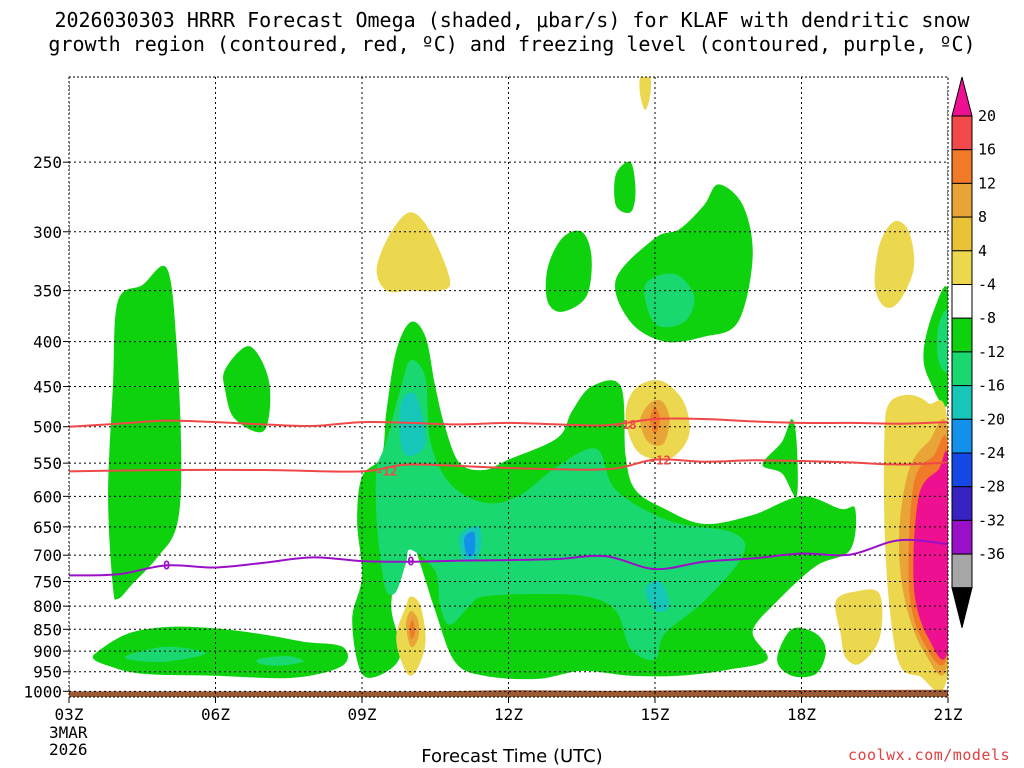  What do you see at coordinates (982, 251) in the screenshot?
I see `colorbar-label-4: 4` at bounding box center [982, 251].